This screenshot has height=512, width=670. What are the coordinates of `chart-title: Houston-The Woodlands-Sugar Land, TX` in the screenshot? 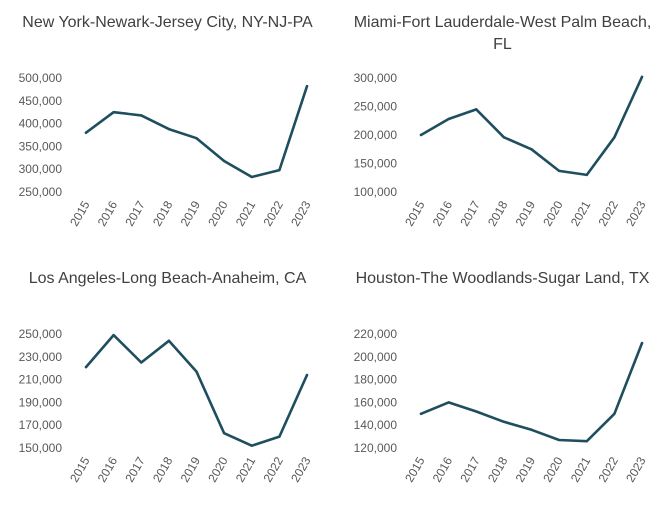 It's located at (502, 278).